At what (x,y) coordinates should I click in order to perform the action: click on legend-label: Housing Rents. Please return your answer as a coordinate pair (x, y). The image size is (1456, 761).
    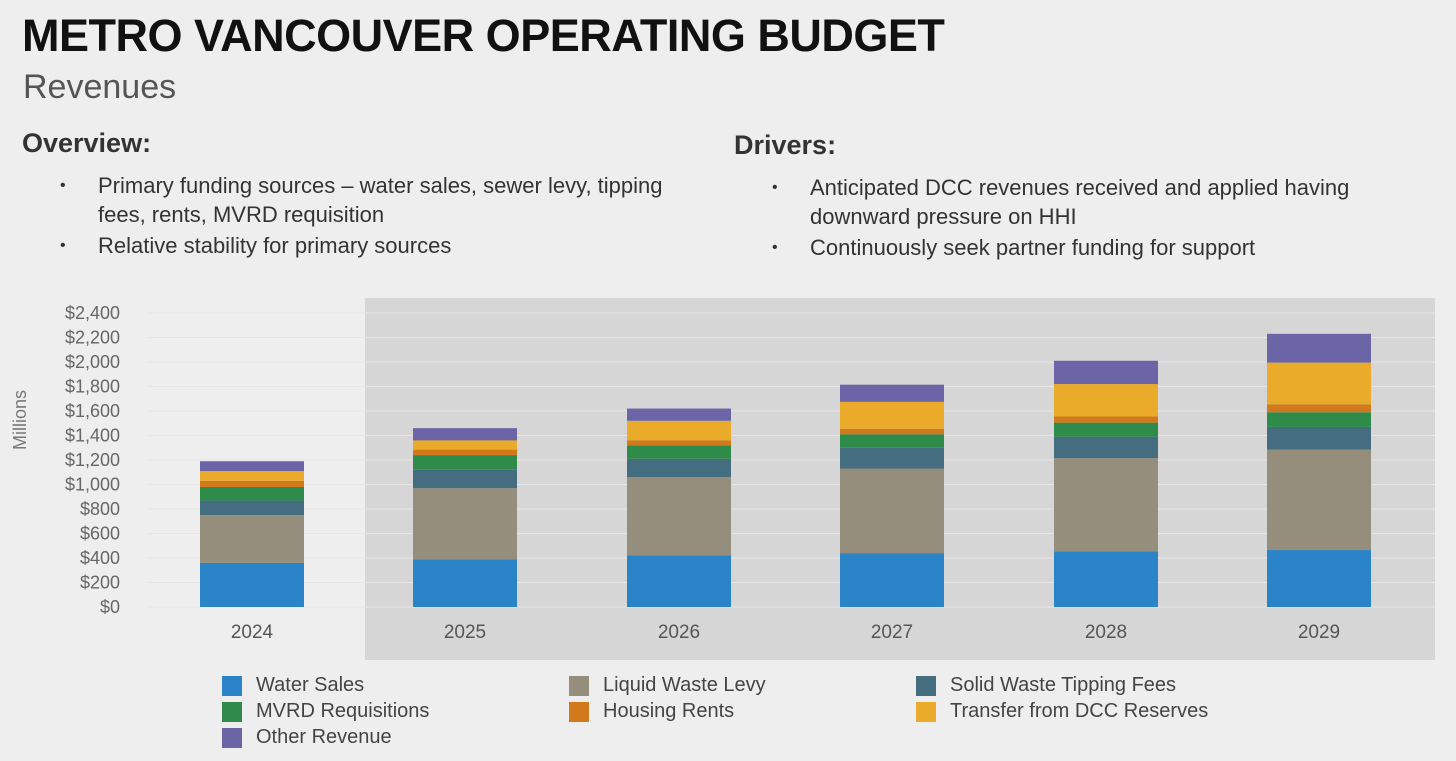
    Looking at the image, I should click on (669, 711).